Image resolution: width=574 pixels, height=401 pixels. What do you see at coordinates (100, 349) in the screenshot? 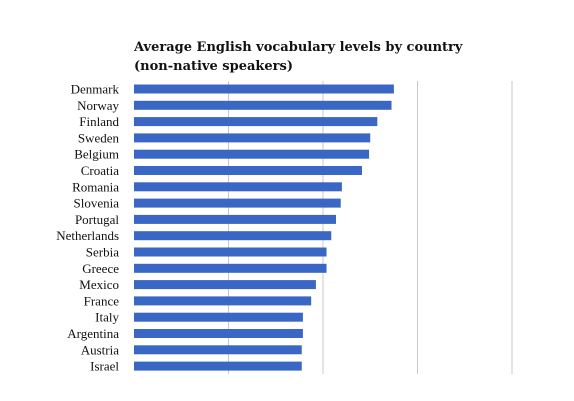
I see `category-label: Austria` at bounding box center [100, 349].